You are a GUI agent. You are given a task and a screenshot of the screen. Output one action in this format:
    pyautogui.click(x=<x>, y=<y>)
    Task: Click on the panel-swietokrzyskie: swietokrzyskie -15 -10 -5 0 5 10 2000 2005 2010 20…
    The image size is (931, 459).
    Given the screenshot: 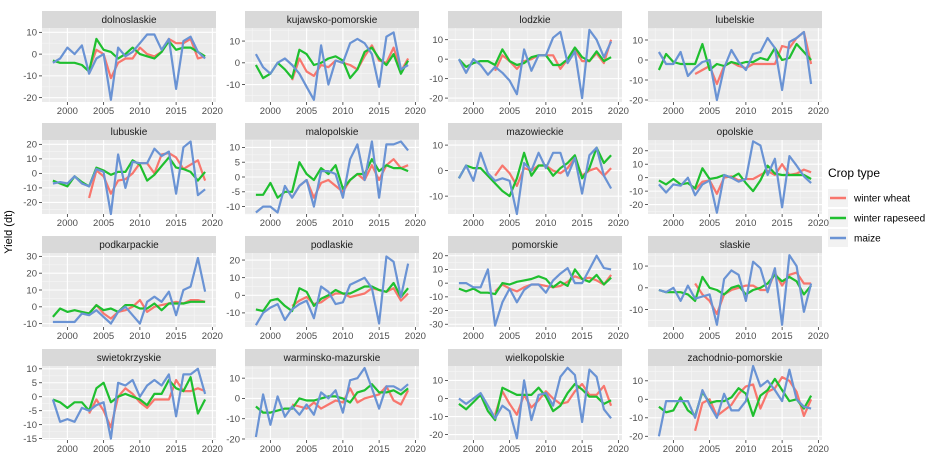 What is the action you would take?
    pyautogui.click(x=123, y=402)
    